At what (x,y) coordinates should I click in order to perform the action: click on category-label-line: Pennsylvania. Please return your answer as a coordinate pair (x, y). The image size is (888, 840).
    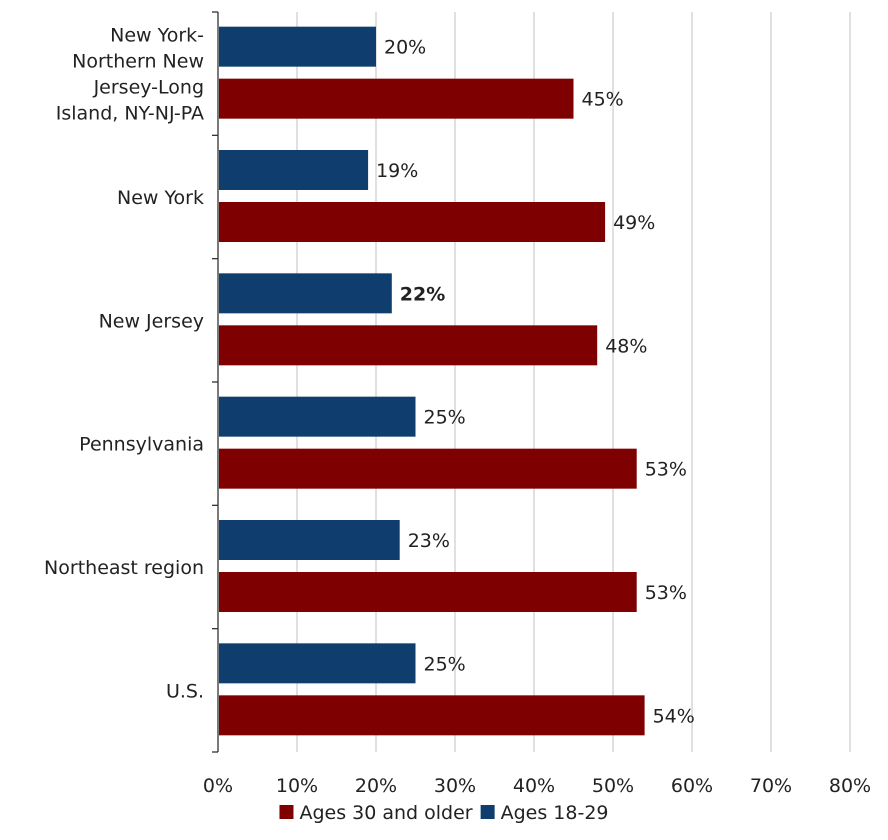
    Looking at the image, I should click on (141, 445).